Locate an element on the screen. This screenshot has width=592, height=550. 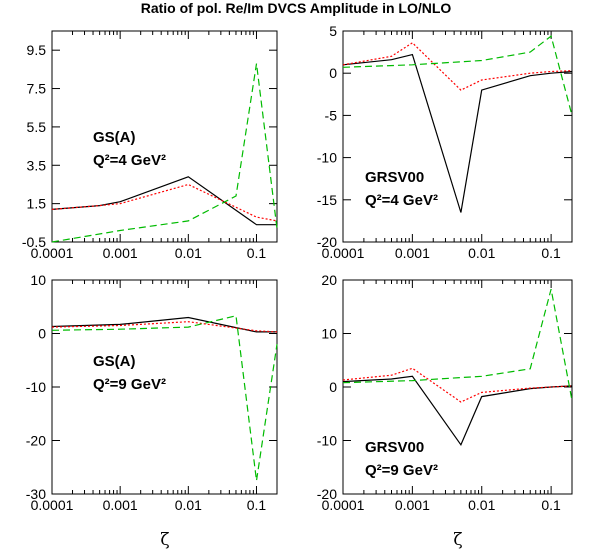
y-tick-label: 9.5 is located at coordinates (37, 50).